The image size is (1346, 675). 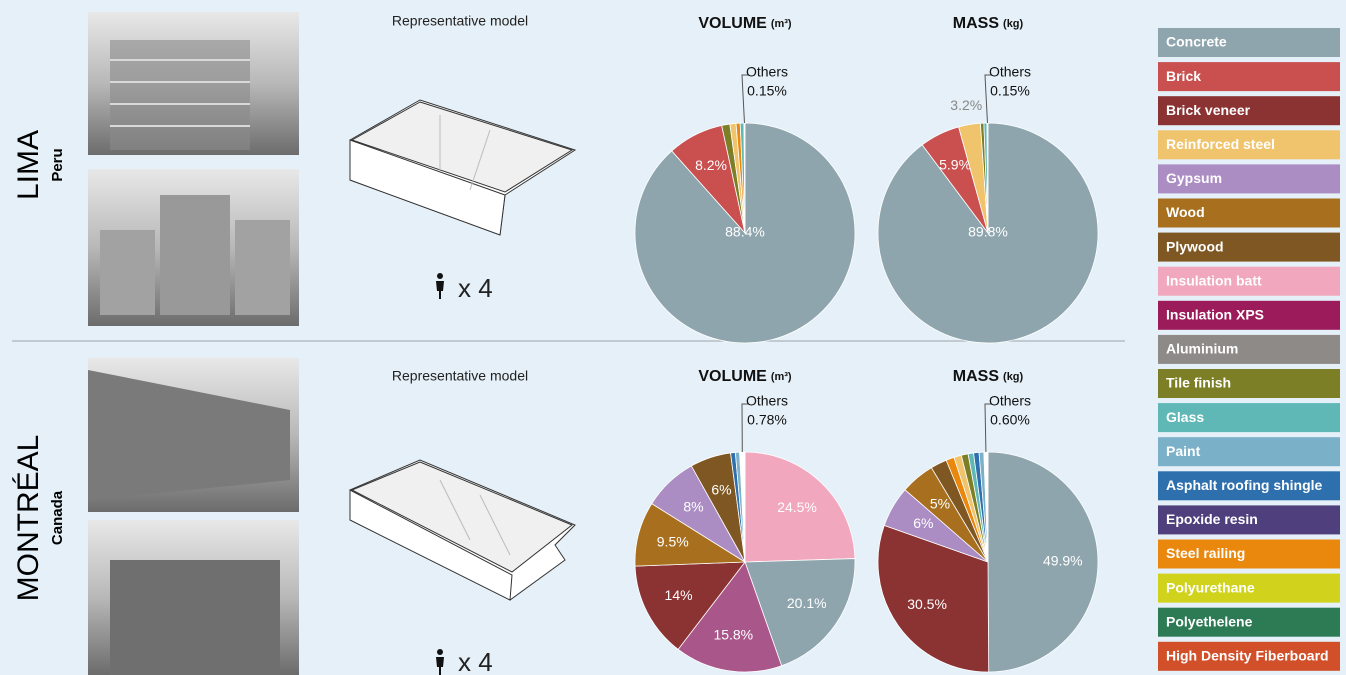 I want to click on data-label: 3.2%, so click(x=966, y=105).